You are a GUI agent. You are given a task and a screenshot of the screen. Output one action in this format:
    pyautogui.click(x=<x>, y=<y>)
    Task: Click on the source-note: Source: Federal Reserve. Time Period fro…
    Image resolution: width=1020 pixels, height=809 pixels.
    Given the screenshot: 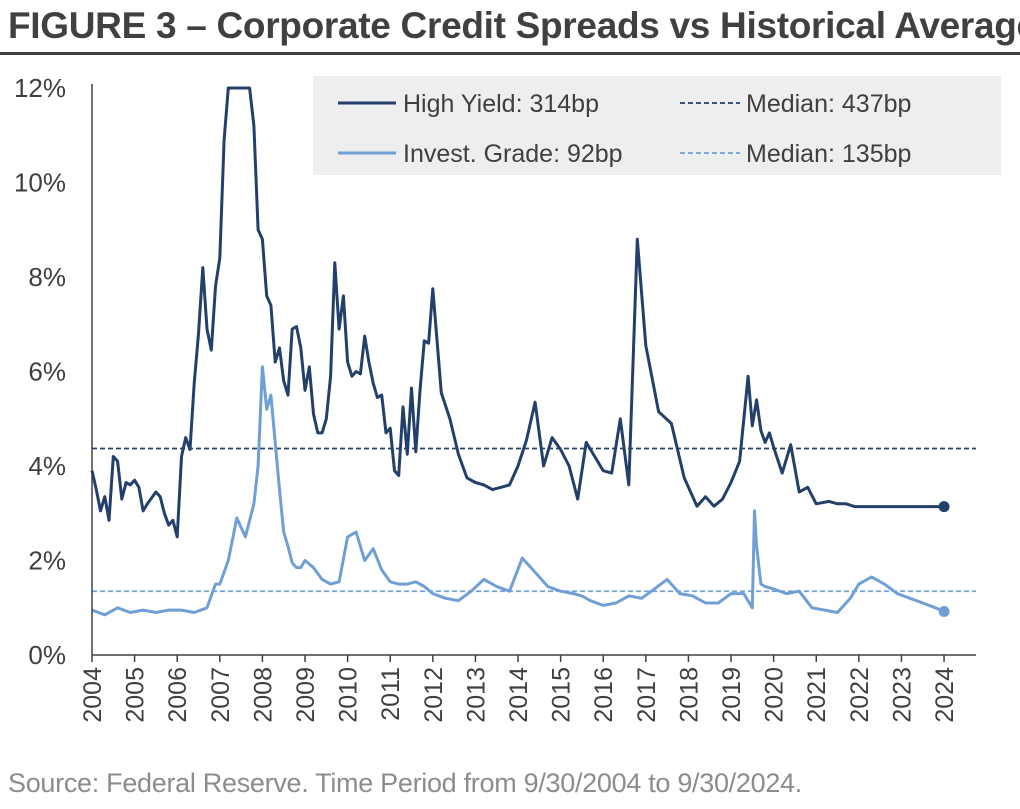 What is the action you would take?
    pyautogui.click(x=405, y=783)
    